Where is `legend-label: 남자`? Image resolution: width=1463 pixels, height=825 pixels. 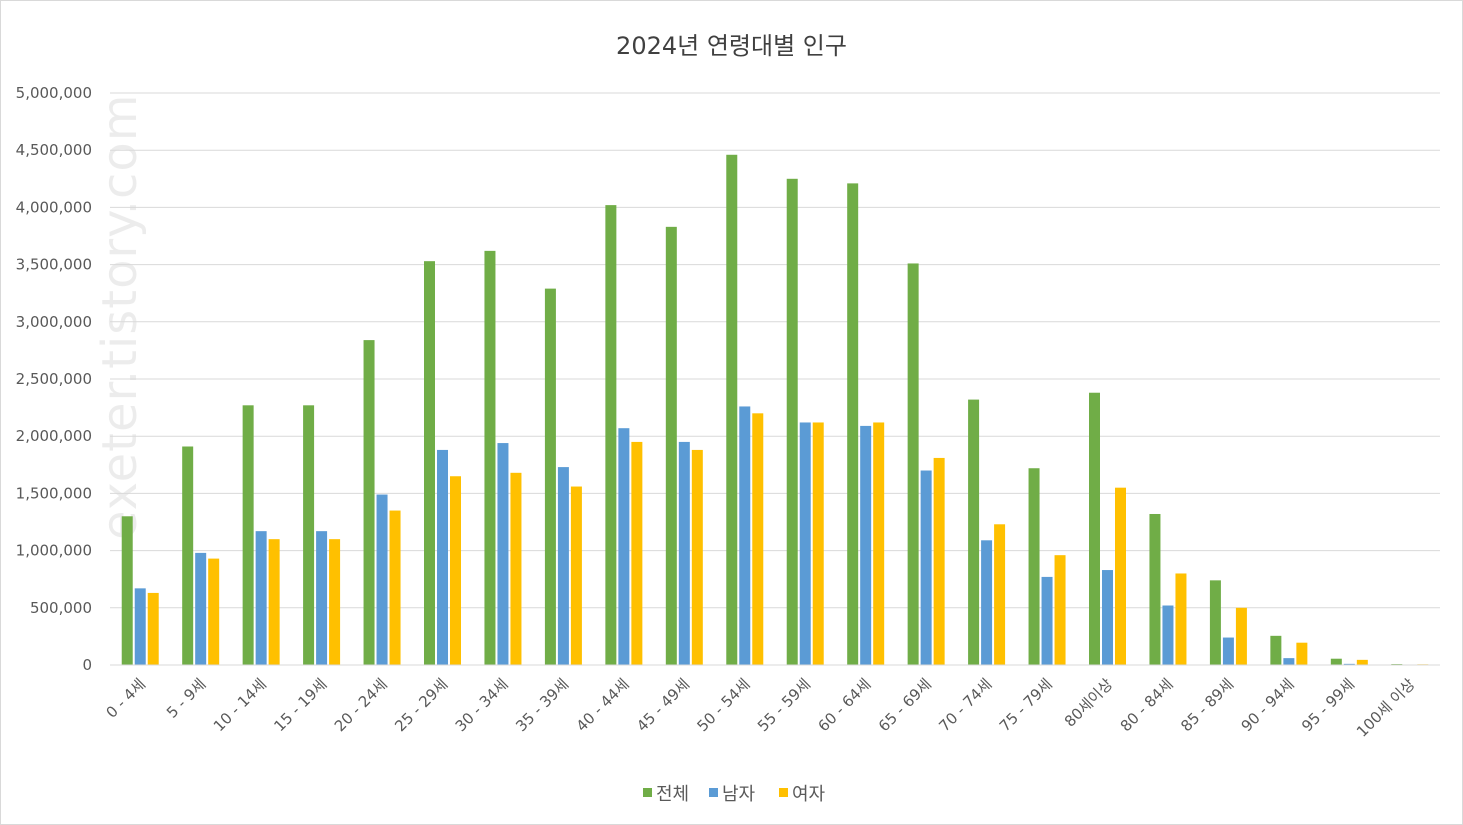 legend-label: 남자 is located at coordinates (739, 794).